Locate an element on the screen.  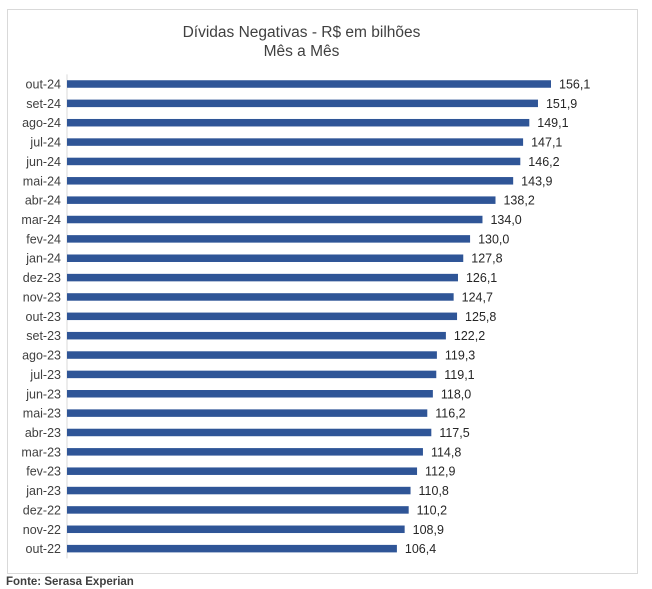
data-label: 149,1 is located at coordinates (552, 123).